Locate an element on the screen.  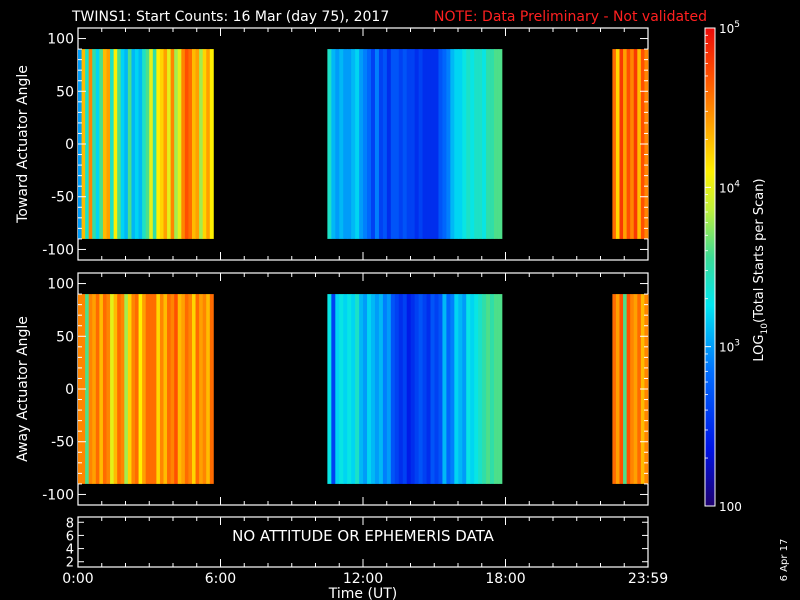
colorbar-gradient is located at coordinates (710, 267).